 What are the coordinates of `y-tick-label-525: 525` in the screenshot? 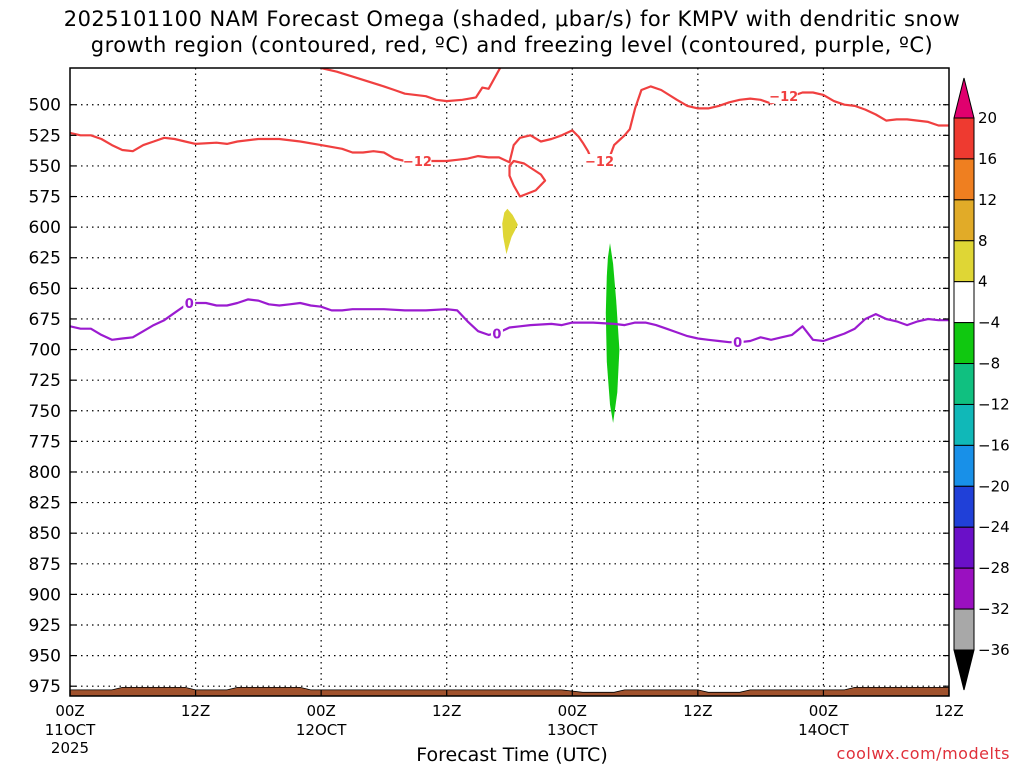 It's located at (45, 136).